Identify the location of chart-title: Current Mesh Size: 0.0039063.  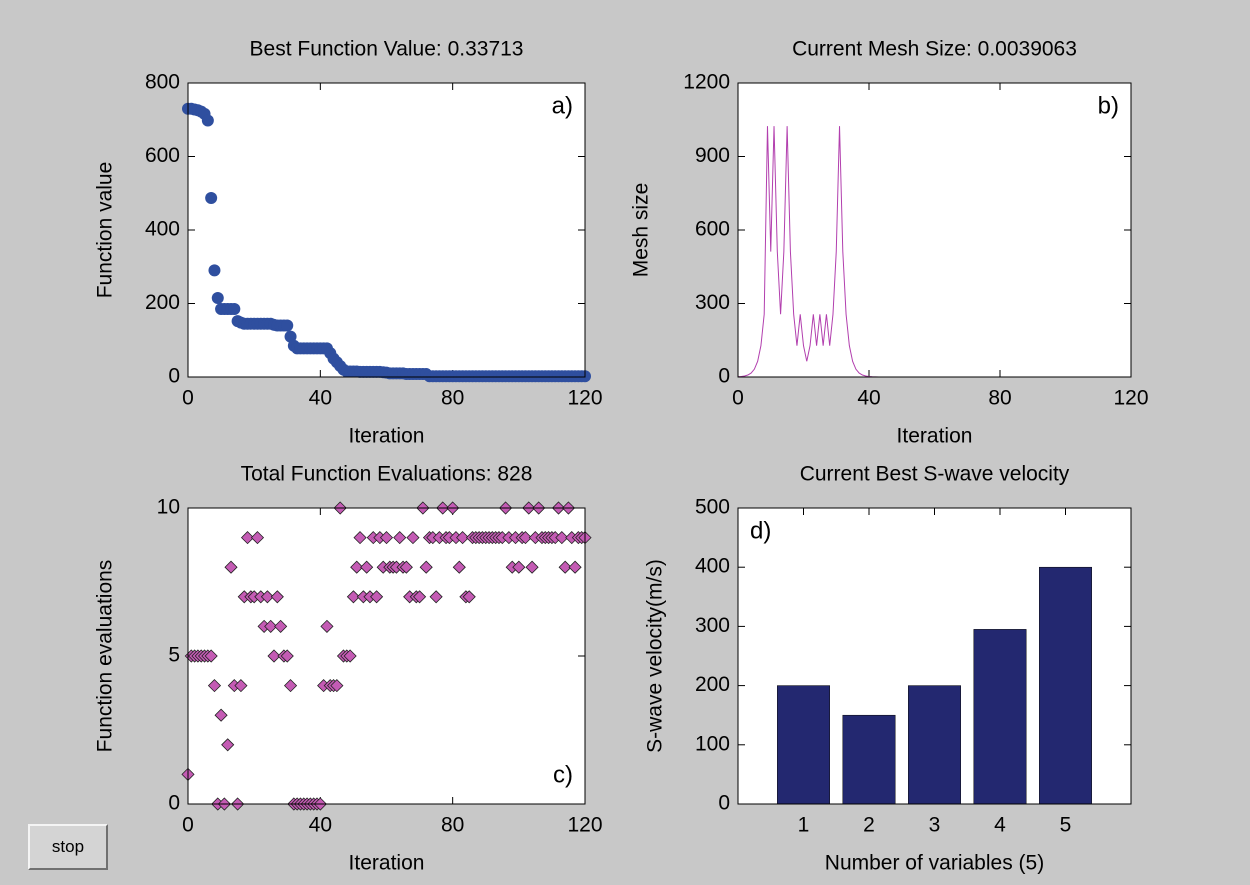
(934, 49).